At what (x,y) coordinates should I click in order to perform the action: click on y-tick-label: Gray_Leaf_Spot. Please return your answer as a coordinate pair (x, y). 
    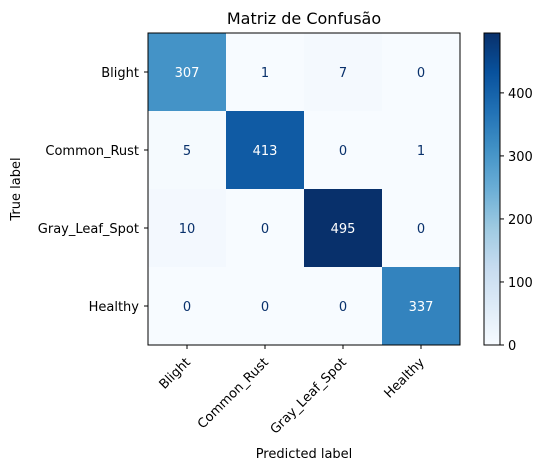
    Looking at the image, I should click on (88, 229).